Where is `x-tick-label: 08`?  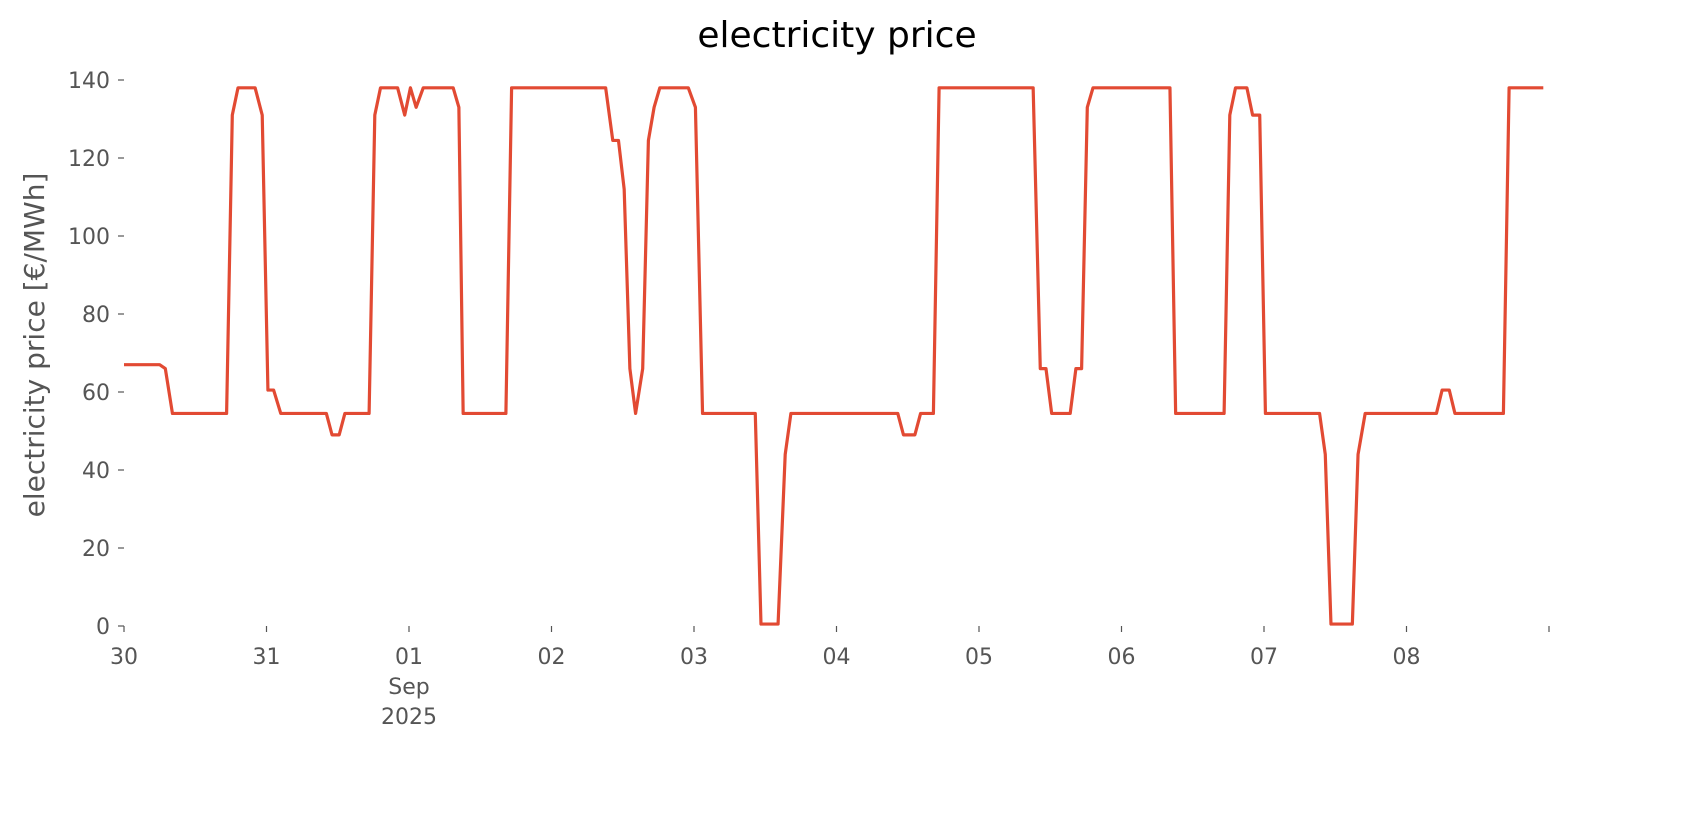
x-tick-label: 08 is located at coordinates (1407, 657).